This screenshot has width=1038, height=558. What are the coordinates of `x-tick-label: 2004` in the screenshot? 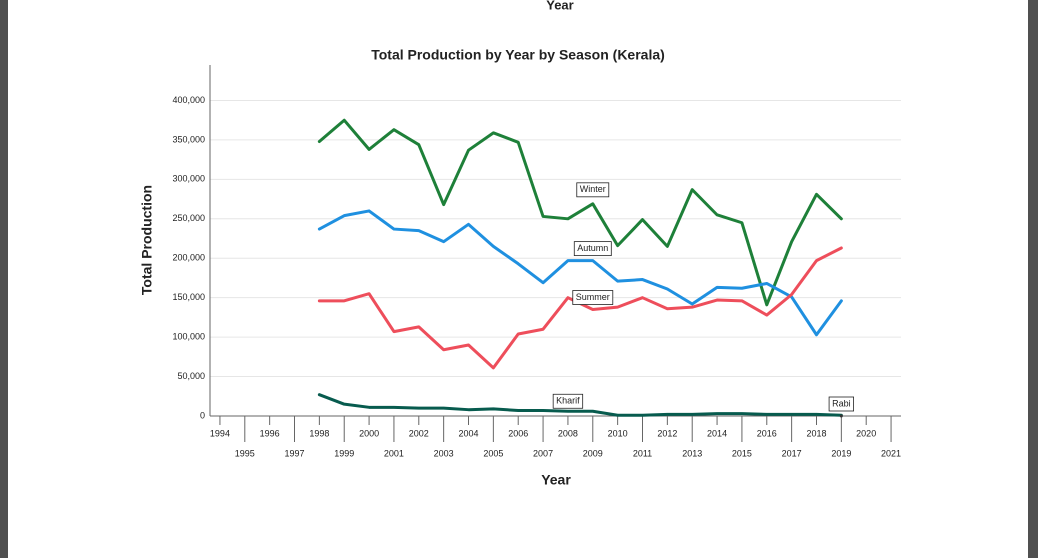 It's located at (468, 433).